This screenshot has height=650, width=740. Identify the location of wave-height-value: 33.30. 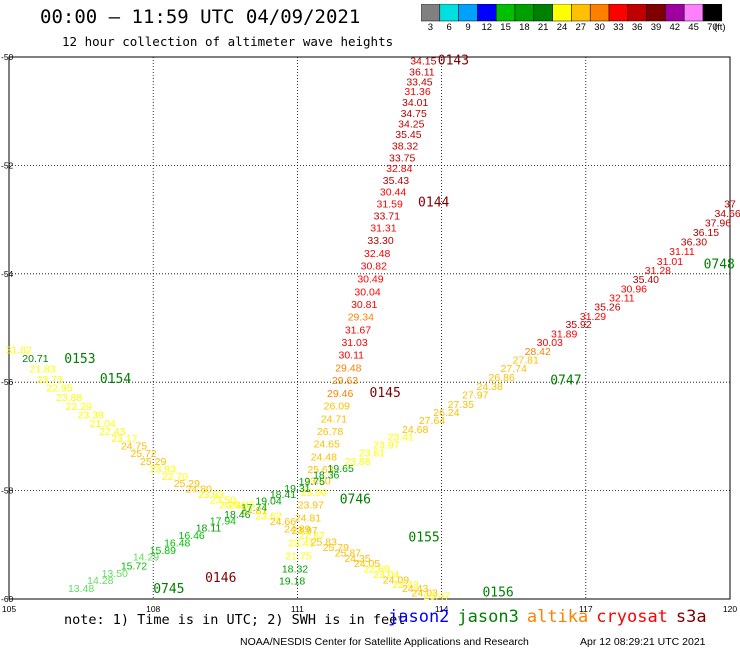
(380, 241).